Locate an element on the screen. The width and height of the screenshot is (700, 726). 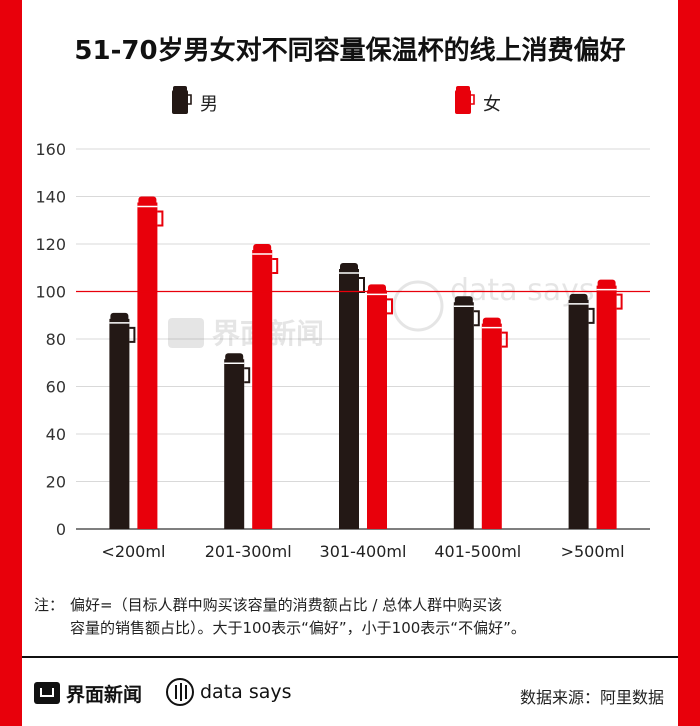
legend-item: 男 is located at coordinates (195, 100).